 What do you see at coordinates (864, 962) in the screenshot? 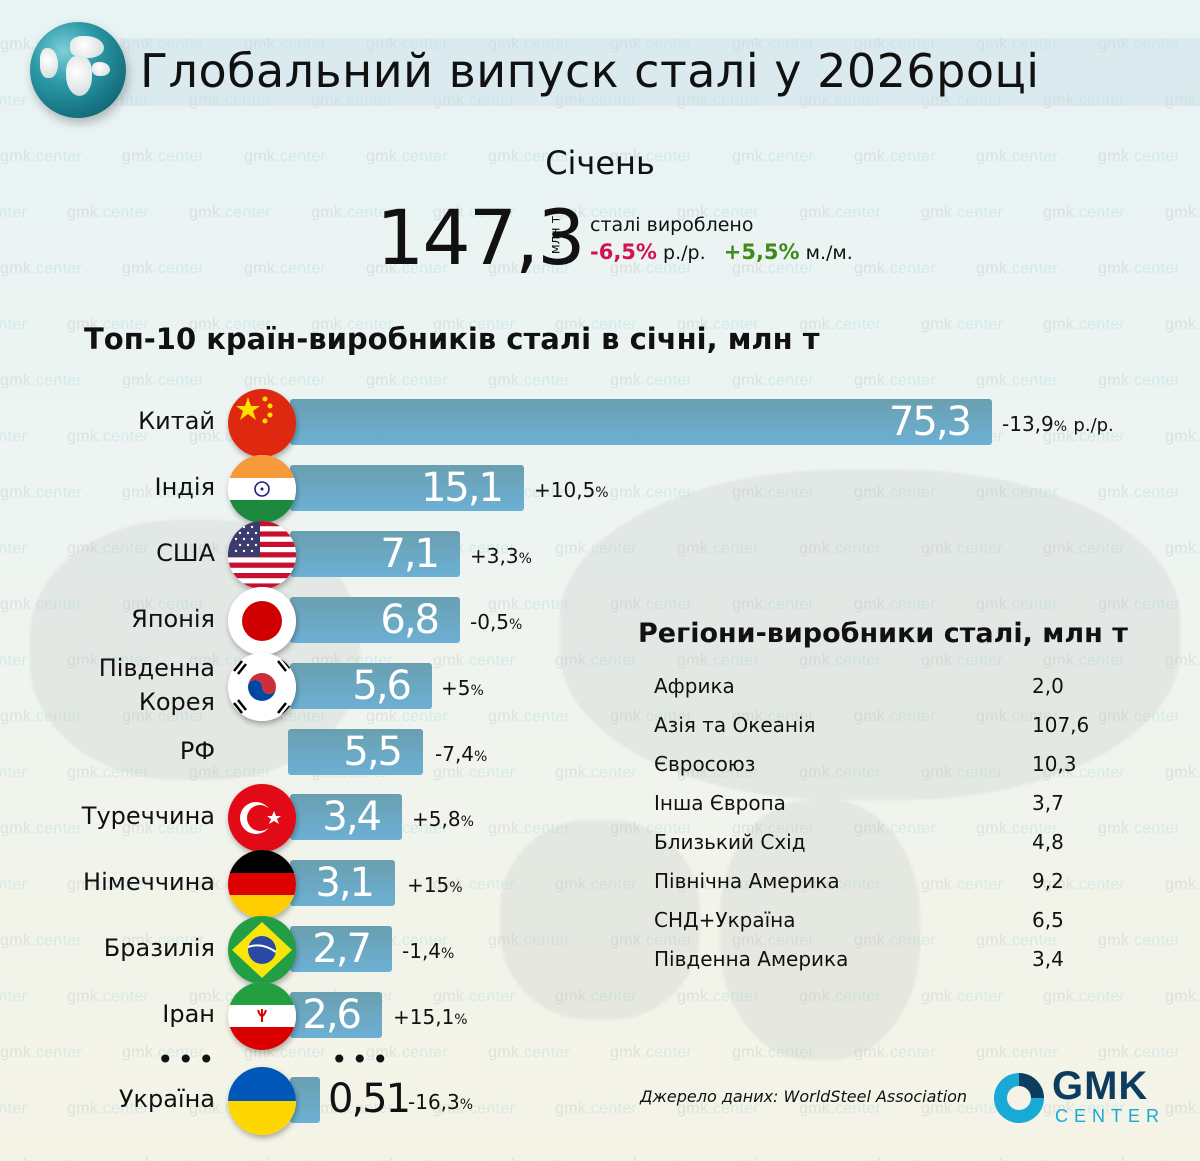
I see `region-row: Південна Америка 3,4` at bounding box center [864, 962].